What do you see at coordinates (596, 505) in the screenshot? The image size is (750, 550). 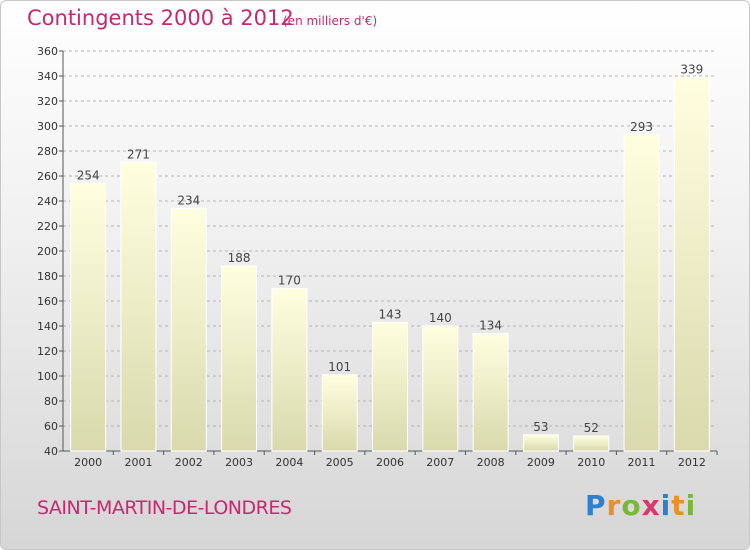 I see `logo-letter: P` at bounding box center [596, 505].